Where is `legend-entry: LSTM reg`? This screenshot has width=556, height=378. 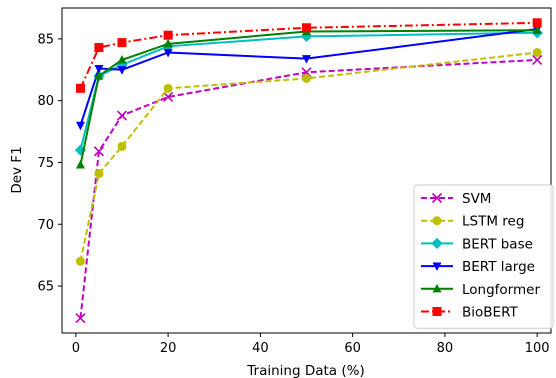 legend-entry: LSTM reg is located at coordinates (472, 222).